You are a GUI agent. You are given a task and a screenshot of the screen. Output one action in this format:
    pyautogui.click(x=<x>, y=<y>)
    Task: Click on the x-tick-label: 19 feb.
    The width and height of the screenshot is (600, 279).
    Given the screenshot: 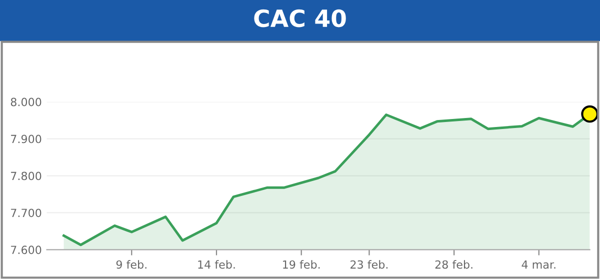 What is the action you would take?
    pyautogui.click(x=301, y=264)
    